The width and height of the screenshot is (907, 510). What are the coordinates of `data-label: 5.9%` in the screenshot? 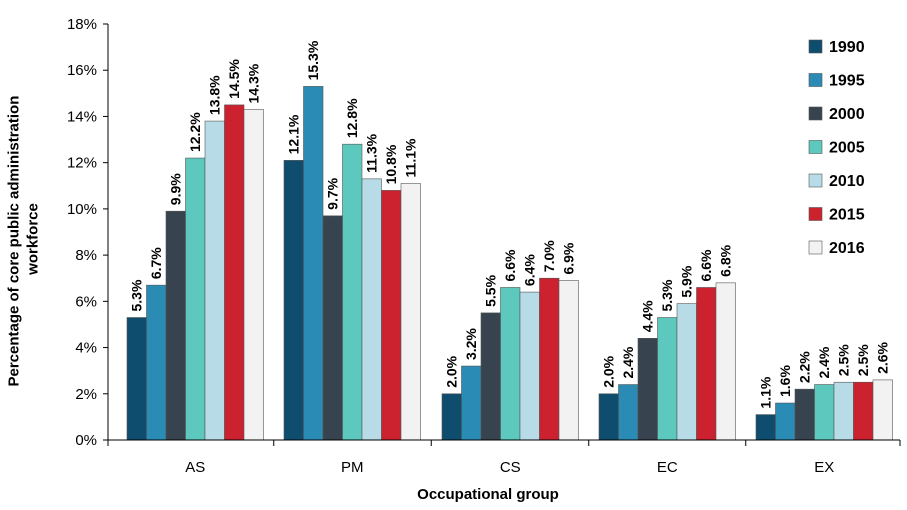 It's located at (687, 281).